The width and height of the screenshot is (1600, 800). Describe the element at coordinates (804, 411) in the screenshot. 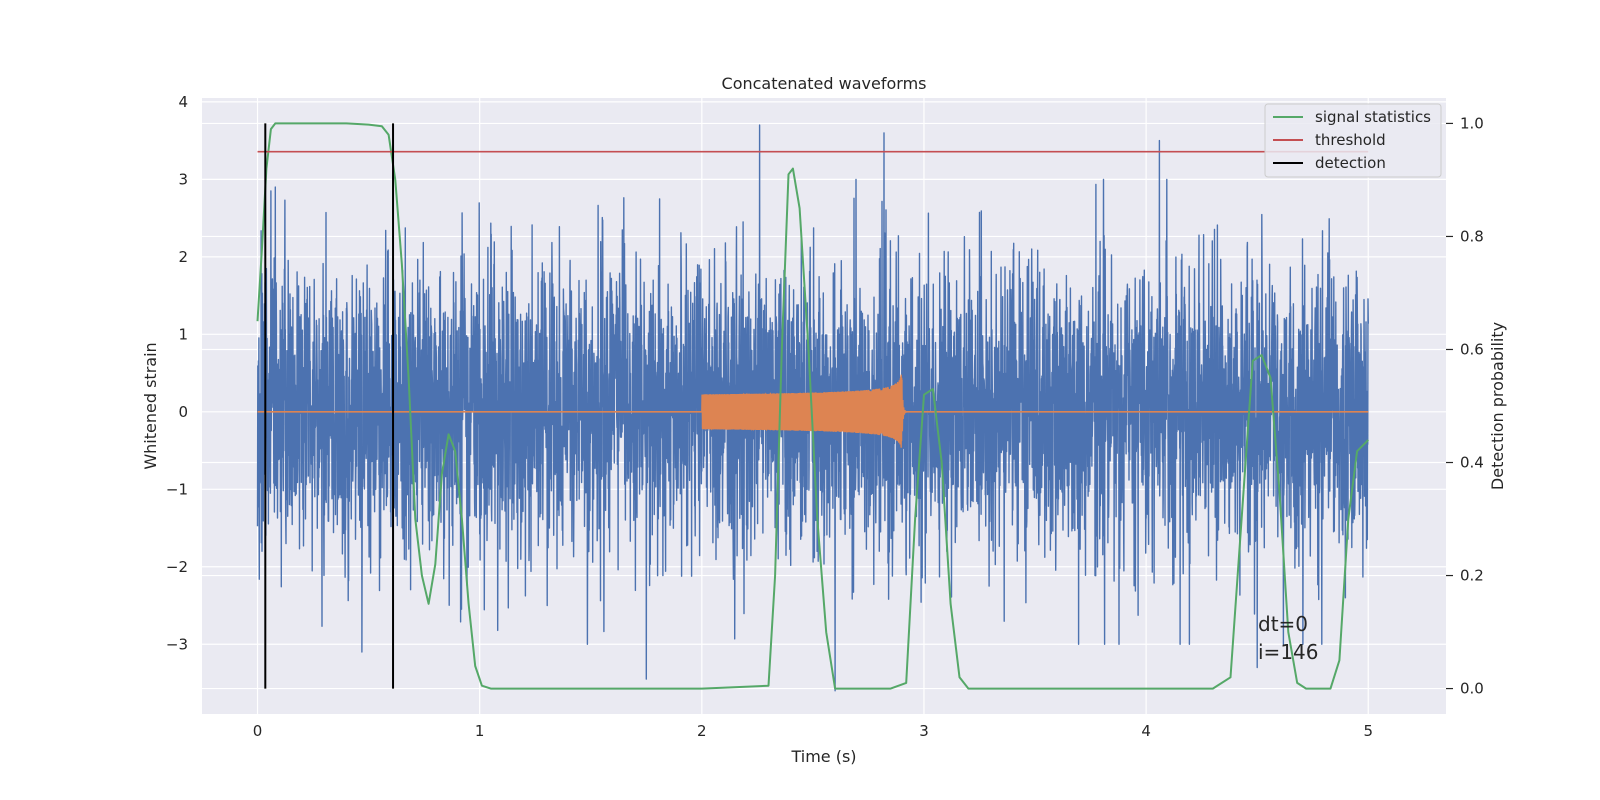

I see `series-chirp-line` at that location.